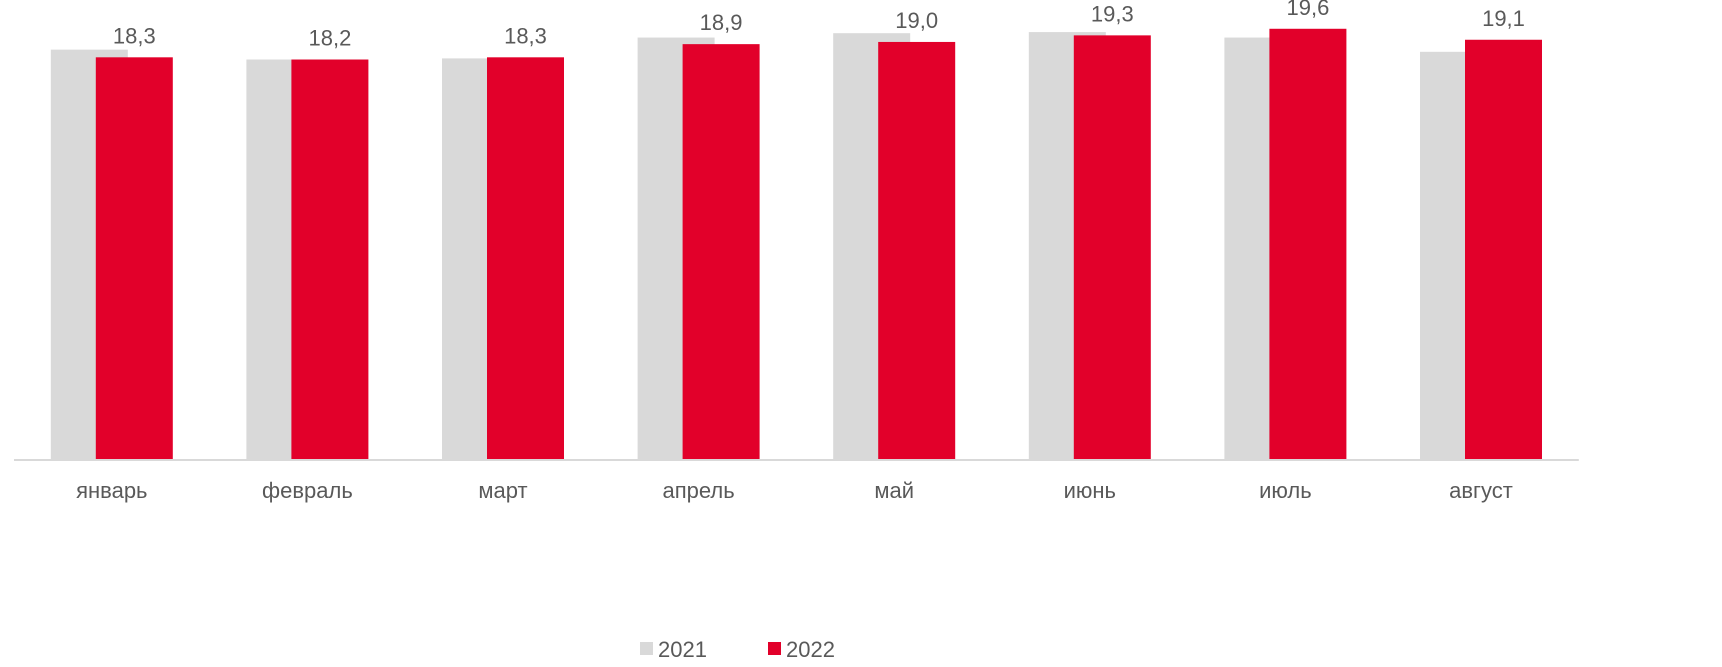 The image size is (1722, 667). Describe the element at coordinates (1307, 10) in the screenshot. I see `data-label-2022-6: 19,6` at that location.